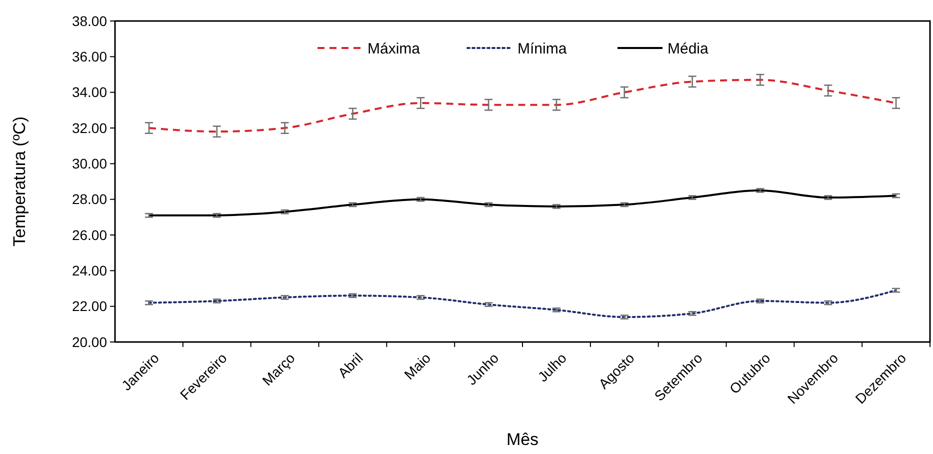  Describe the element at coordinates (90, 56) in the screenshot. I see `y-tick-label: 36.00` at that location.